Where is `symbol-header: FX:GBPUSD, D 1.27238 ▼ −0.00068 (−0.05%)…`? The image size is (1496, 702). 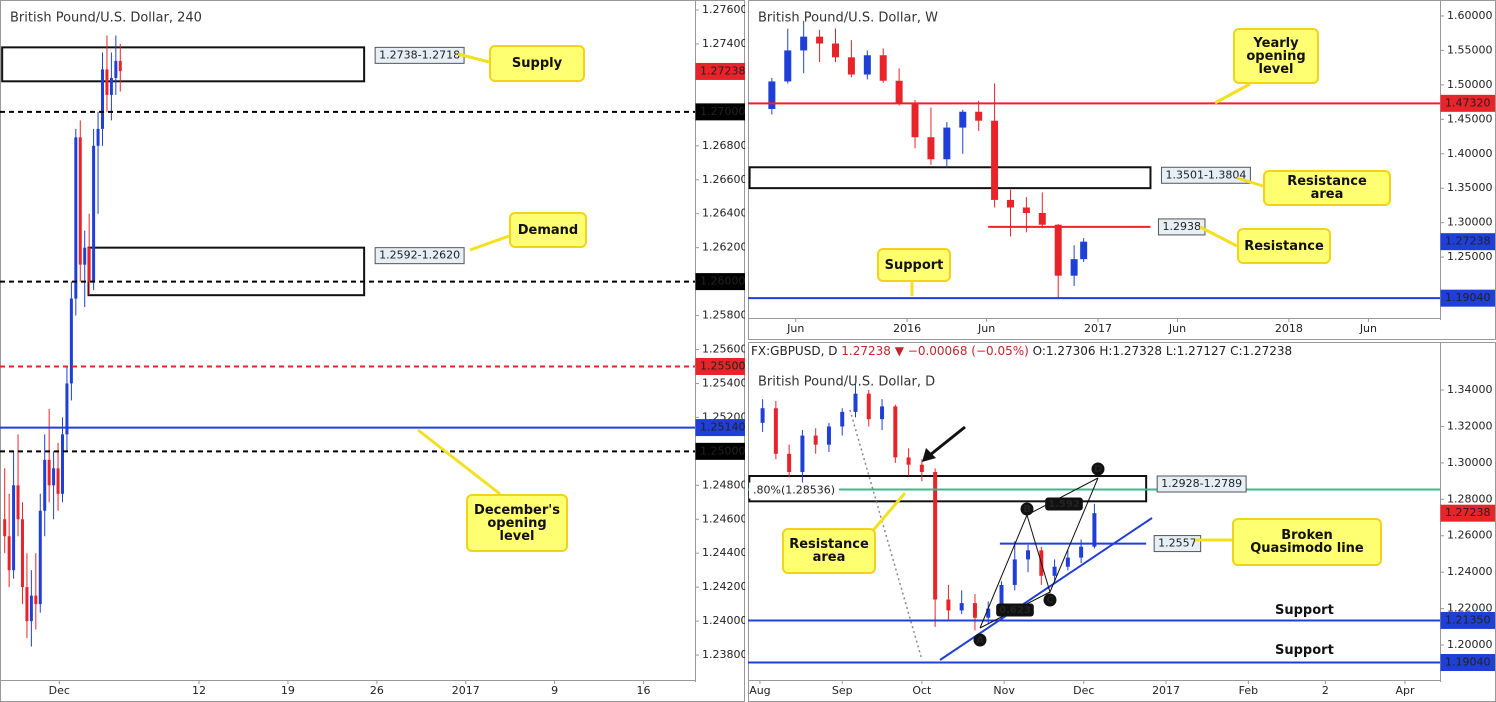 symbol-header: FX:GBPUSD, D 1.27238 ▼ −0.00068 (−0.05%)… is located at coordinates (1021, 351).